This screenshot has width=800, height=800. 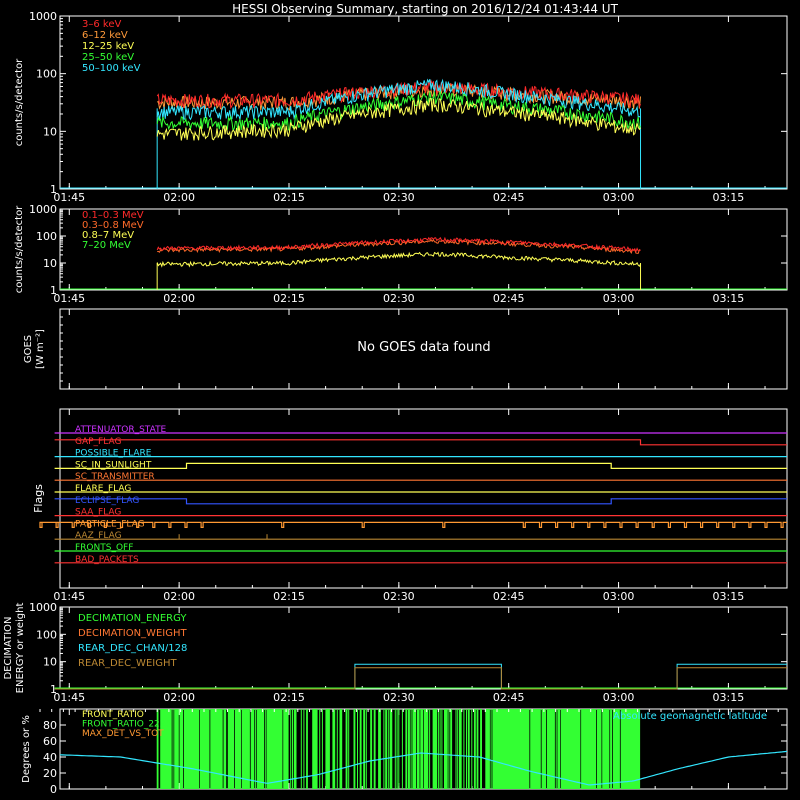 I want to click on panel6-ylabel: Degrees or %, so click(x=26, y=749).